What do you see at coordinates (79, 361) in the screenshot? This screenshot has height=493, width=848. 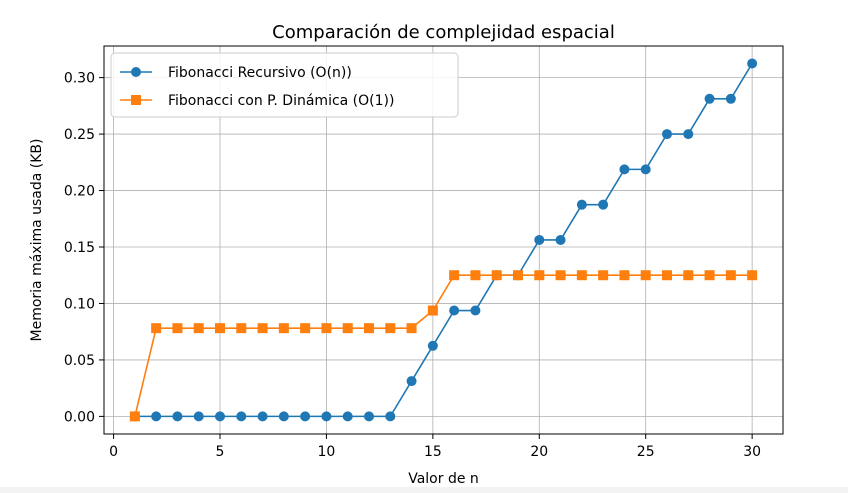 I see `y-tick-label: 0.05` at bounding box center [79, 361].